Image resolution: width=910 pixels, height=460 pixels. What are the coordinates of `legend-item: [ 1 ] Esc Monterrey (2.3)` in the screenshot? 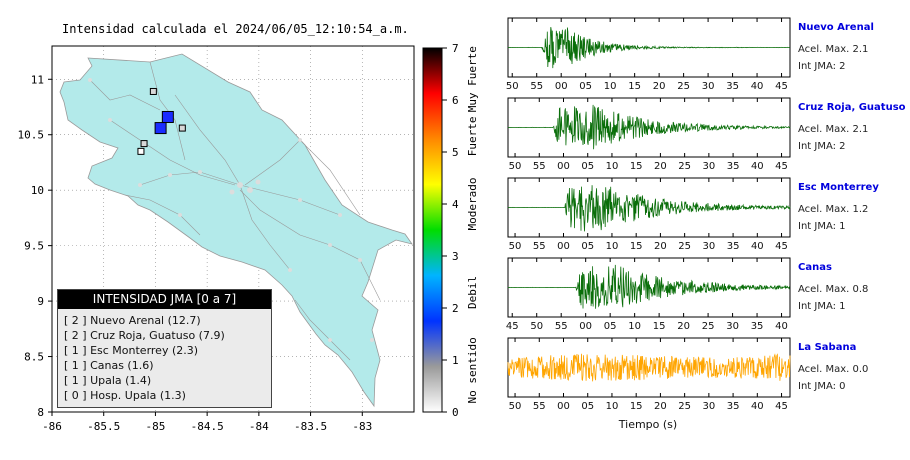 It's located at (131, 350).